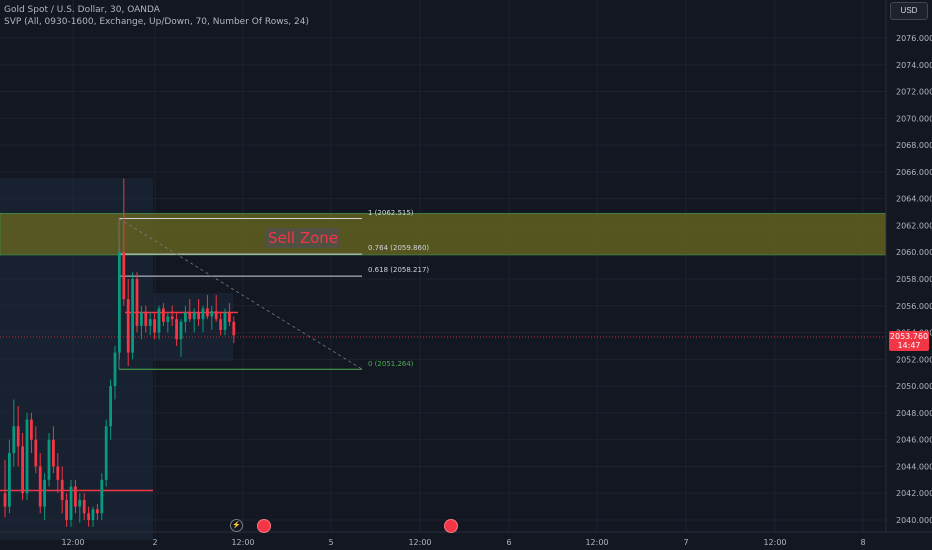  Describe the element at coordinates (909, 336) in the screenshot. I see `current-price-value: 2053.760` at that location.